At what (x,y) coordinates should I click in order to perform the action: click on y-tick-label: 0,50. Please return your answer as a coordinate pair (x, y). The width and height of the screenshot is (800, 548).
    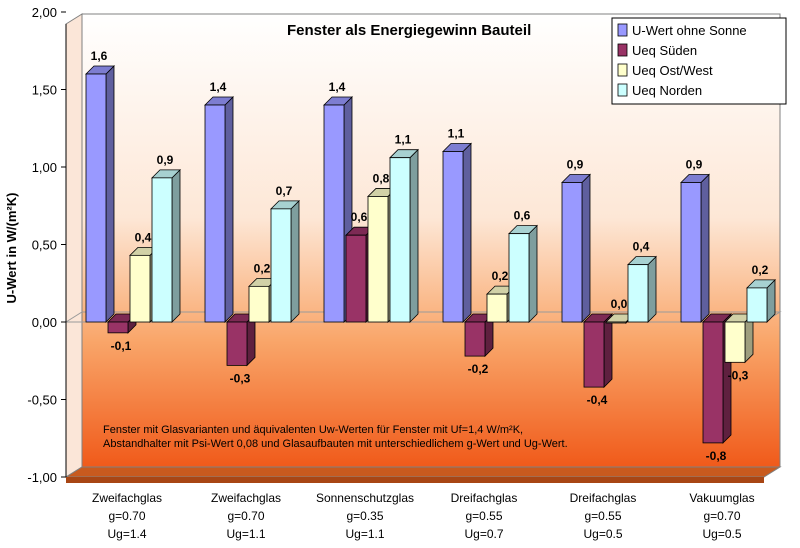
    Looking at the image, I should click on (44, 245).